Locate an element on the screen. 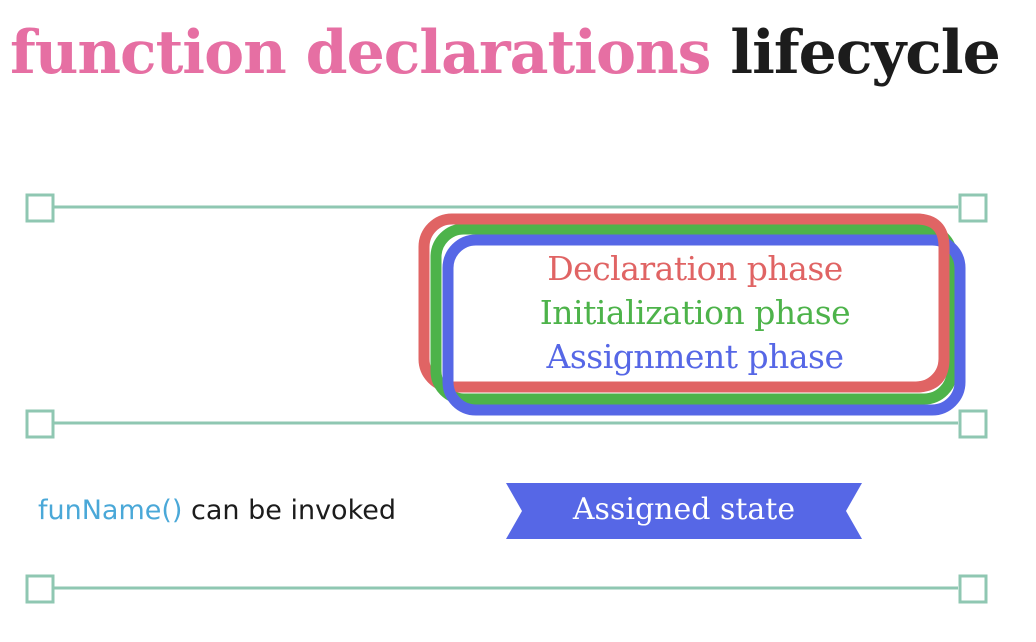 Image resolution: width=1036 pixels, height=642 pixels. title-suffix: lifecycle is located at coordinates (865, 53).